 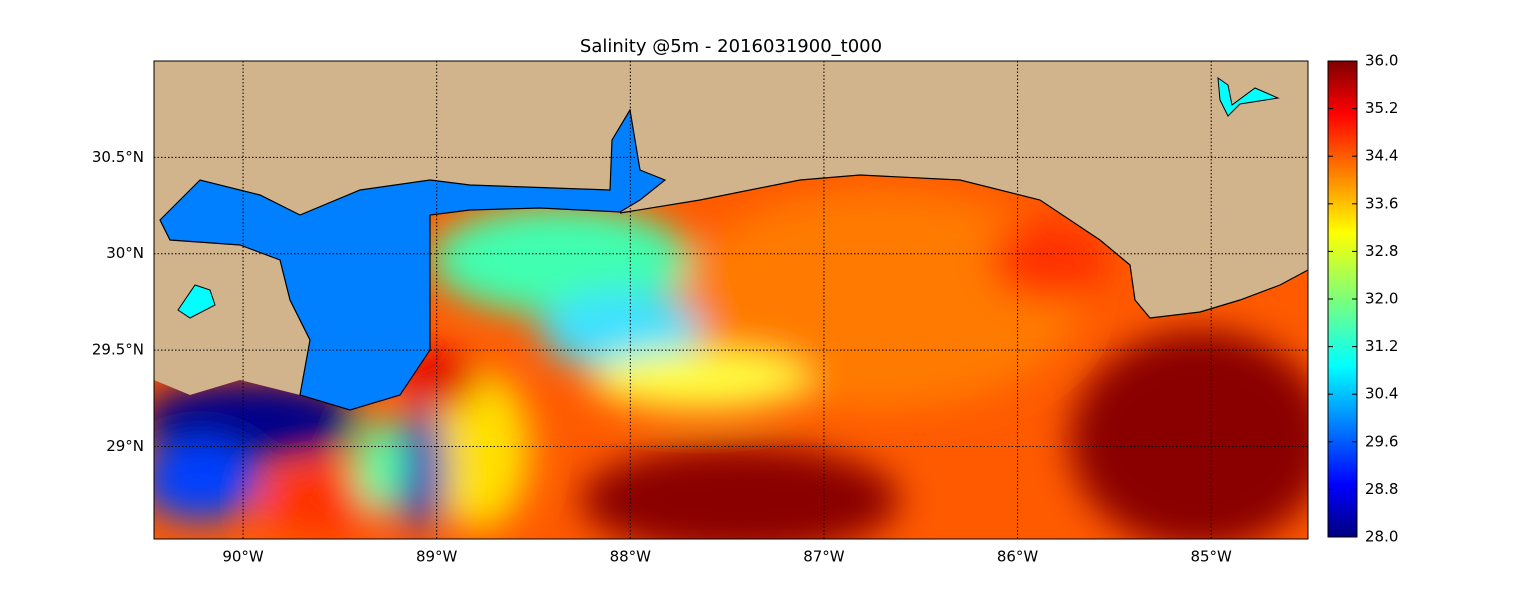 I want to click on x-tick-label: 86°W, so click(x=1018, y=557).